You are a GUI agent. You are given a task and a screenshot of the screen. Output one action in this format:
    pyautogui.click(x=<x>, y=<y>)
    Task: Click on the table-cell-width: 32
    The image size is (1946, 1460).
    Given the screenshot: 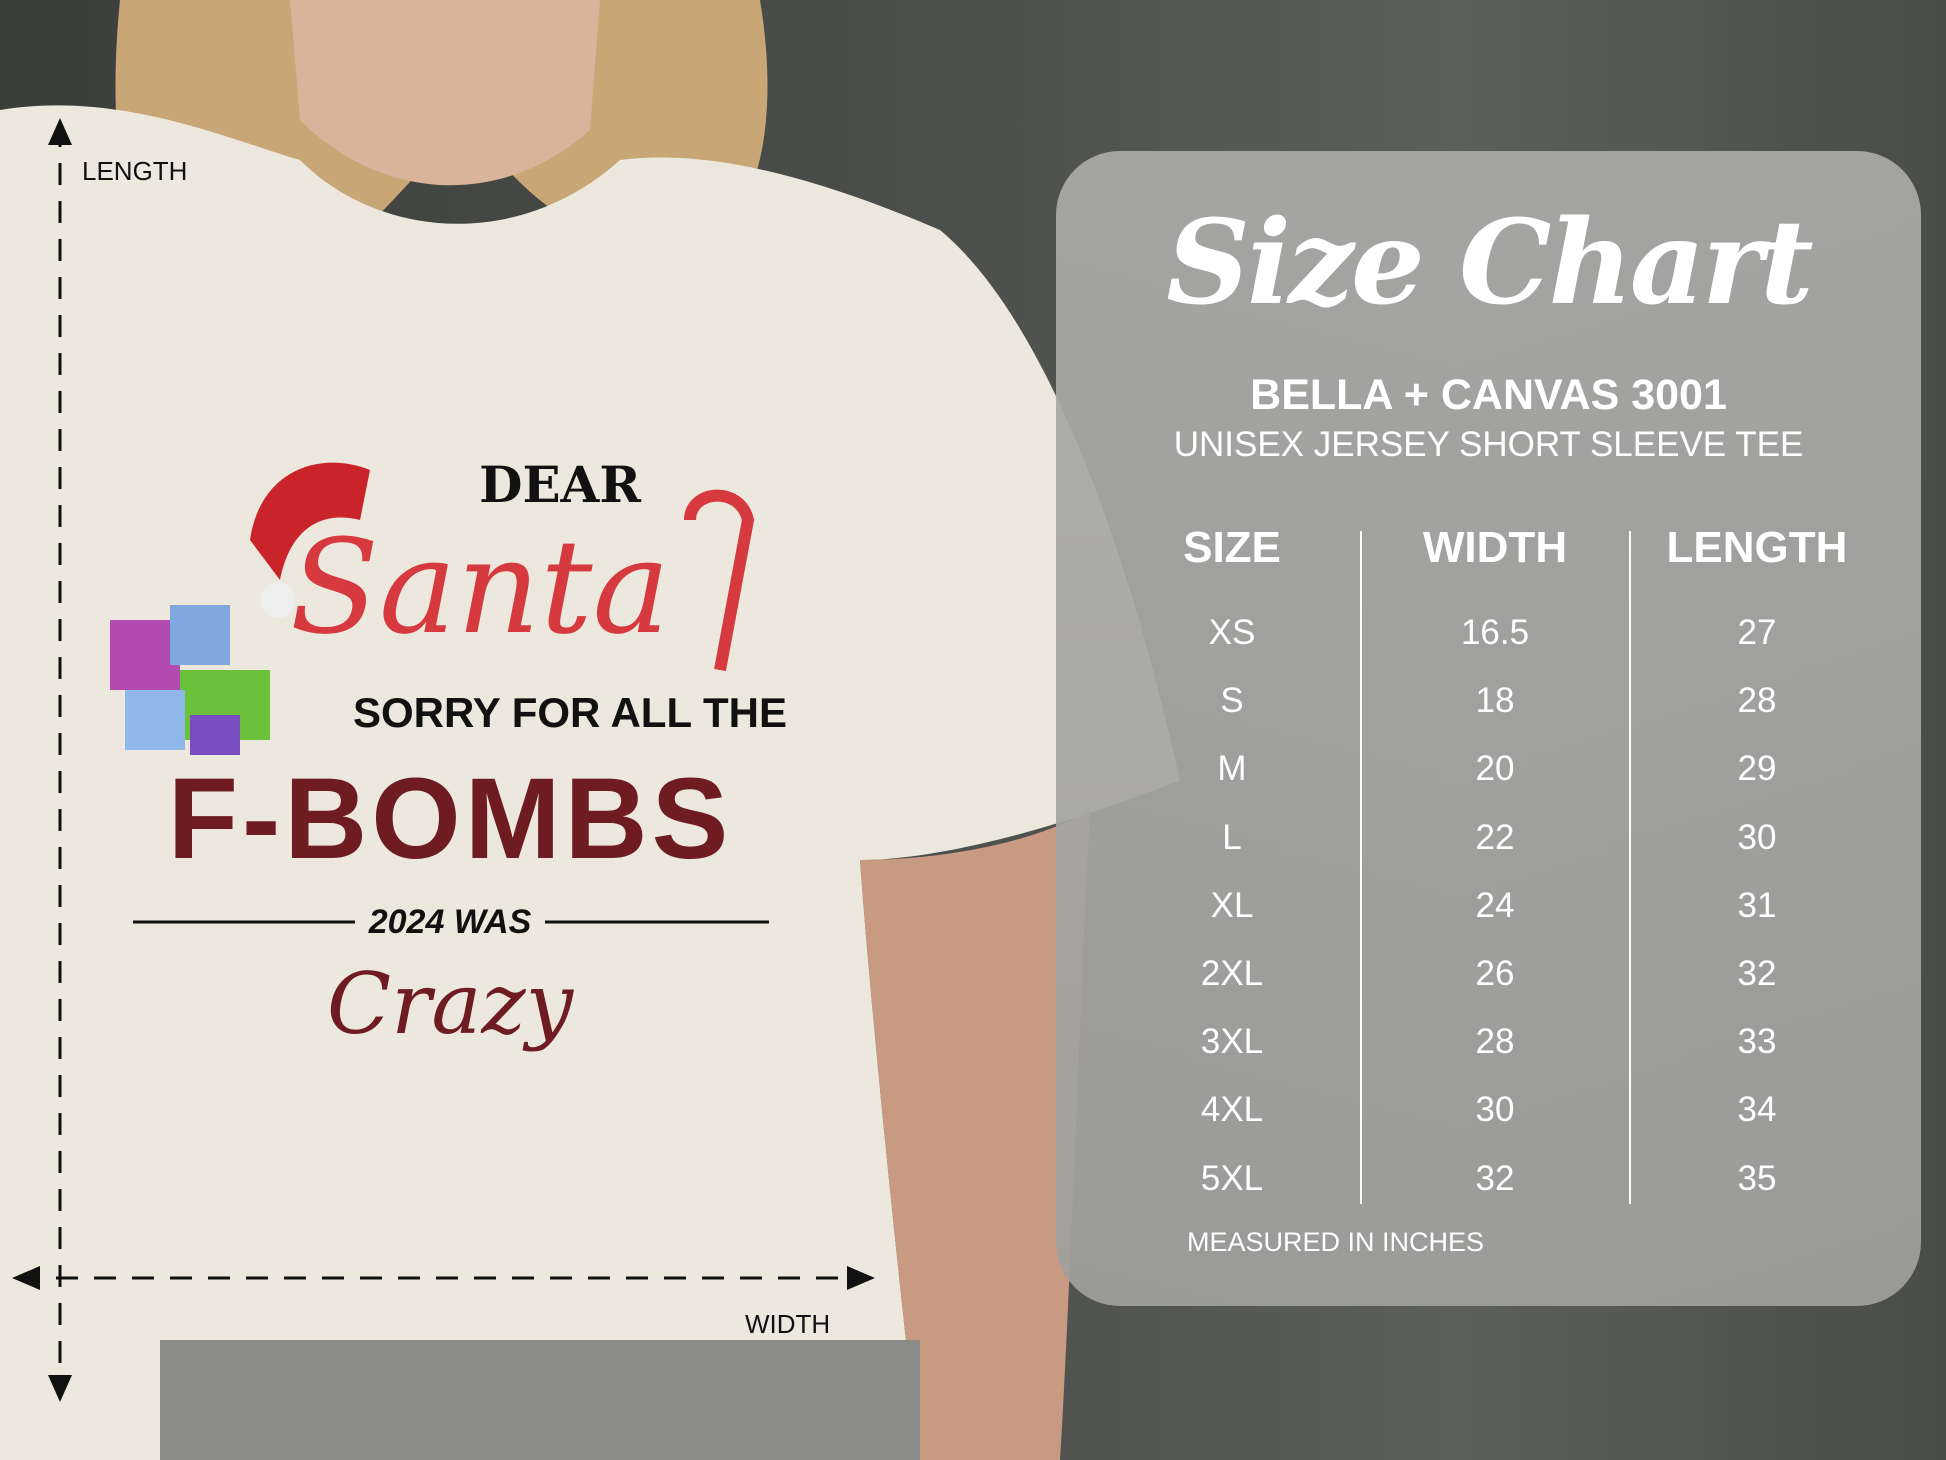 What is the action you would take?
    pyautogui.click(x=1495, y=1178)
    